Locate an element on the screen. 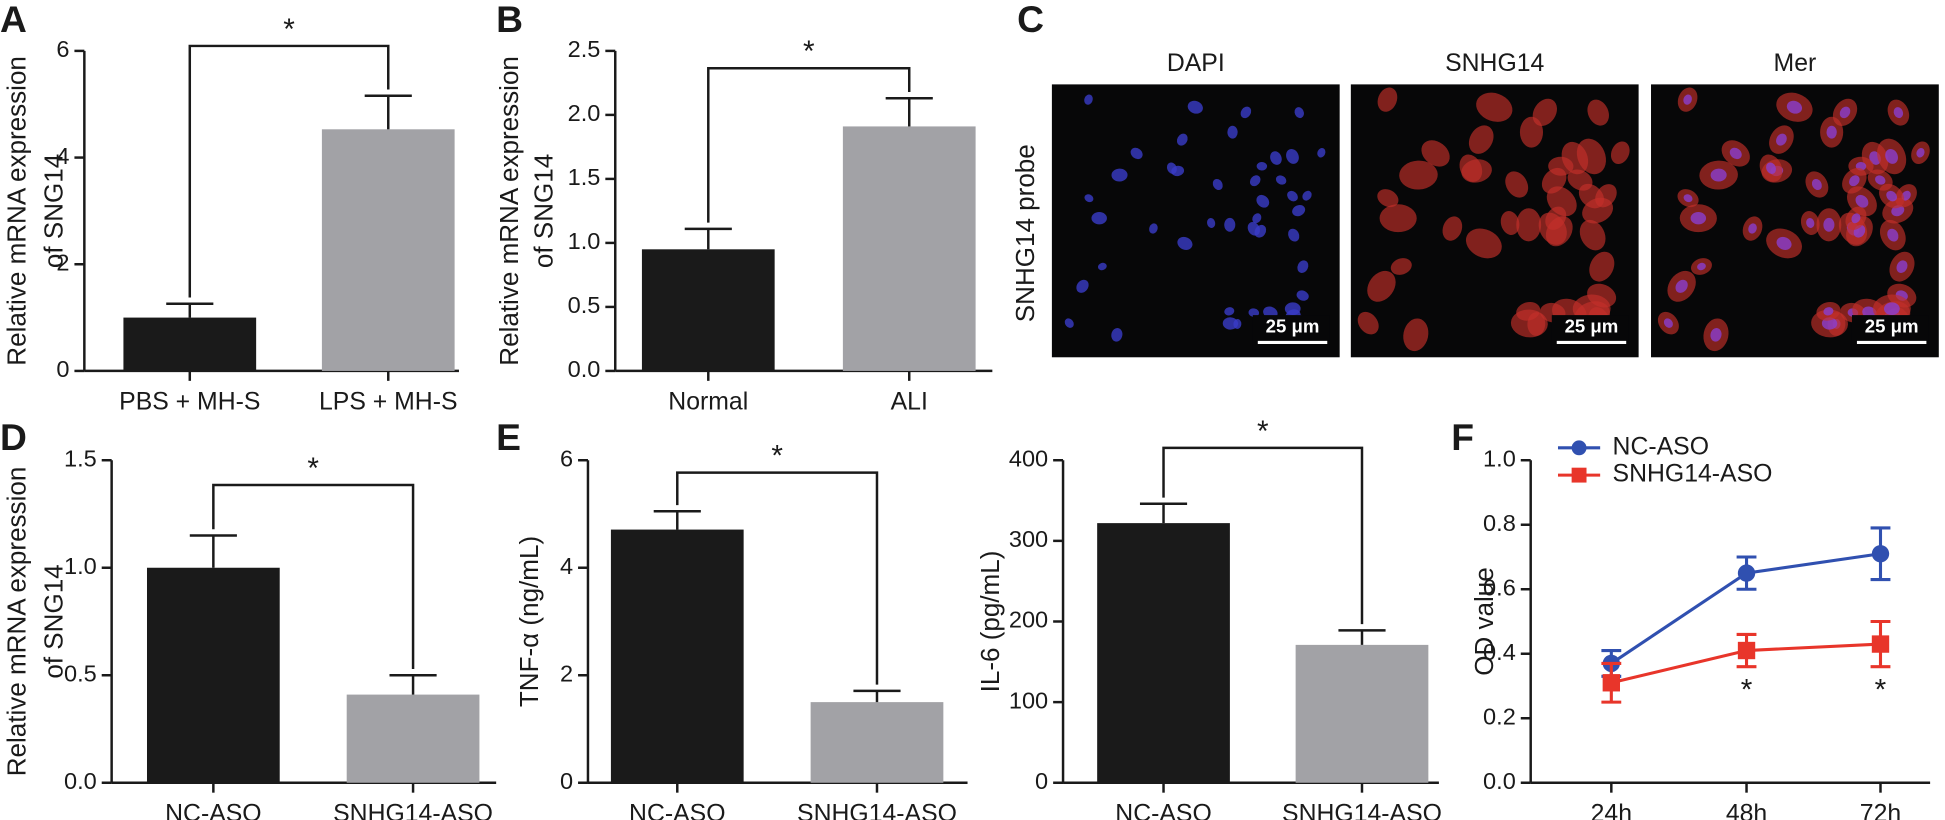 The height and width of the screenshot is (820, 1945). legend-label: NC-ASO is located at coordinates (1661, 446).